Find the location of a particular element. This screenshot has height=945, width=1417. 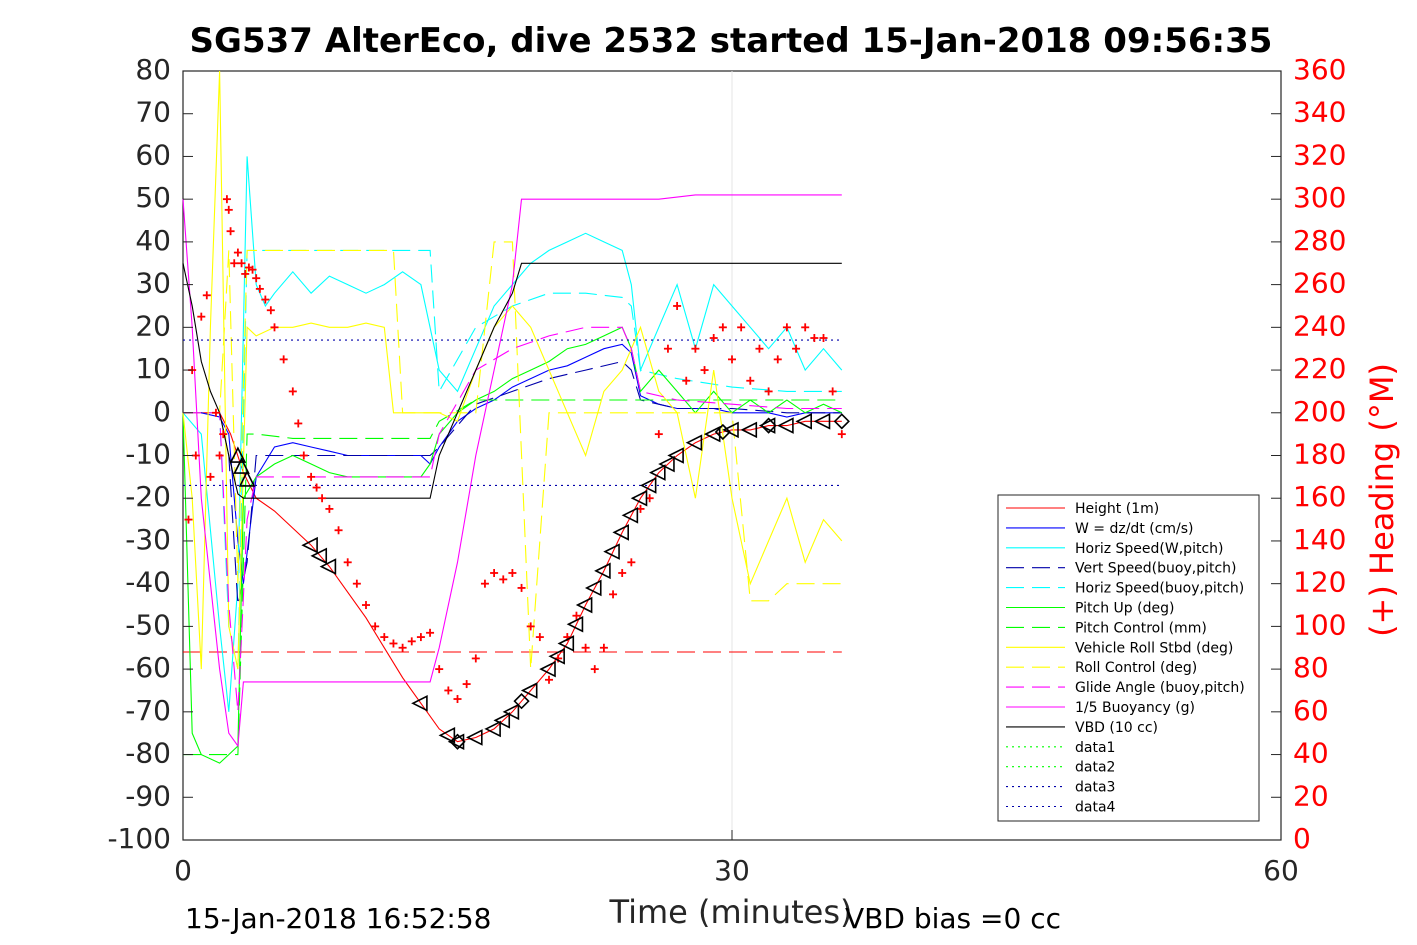

left-tick-label: -90 is located at coordinates (148, 795).